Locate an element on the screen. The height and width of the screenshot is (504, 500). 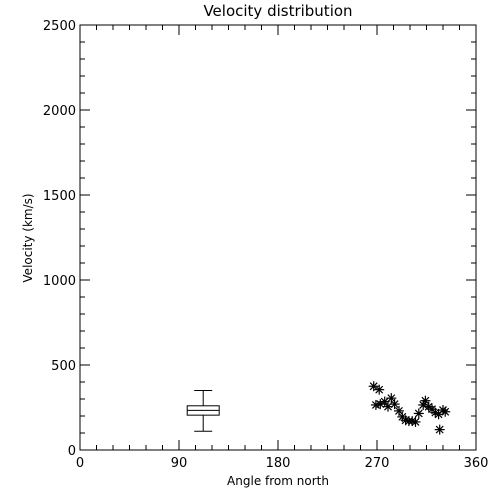
x-tick-label: 360 is located at coordinates (476, 463).